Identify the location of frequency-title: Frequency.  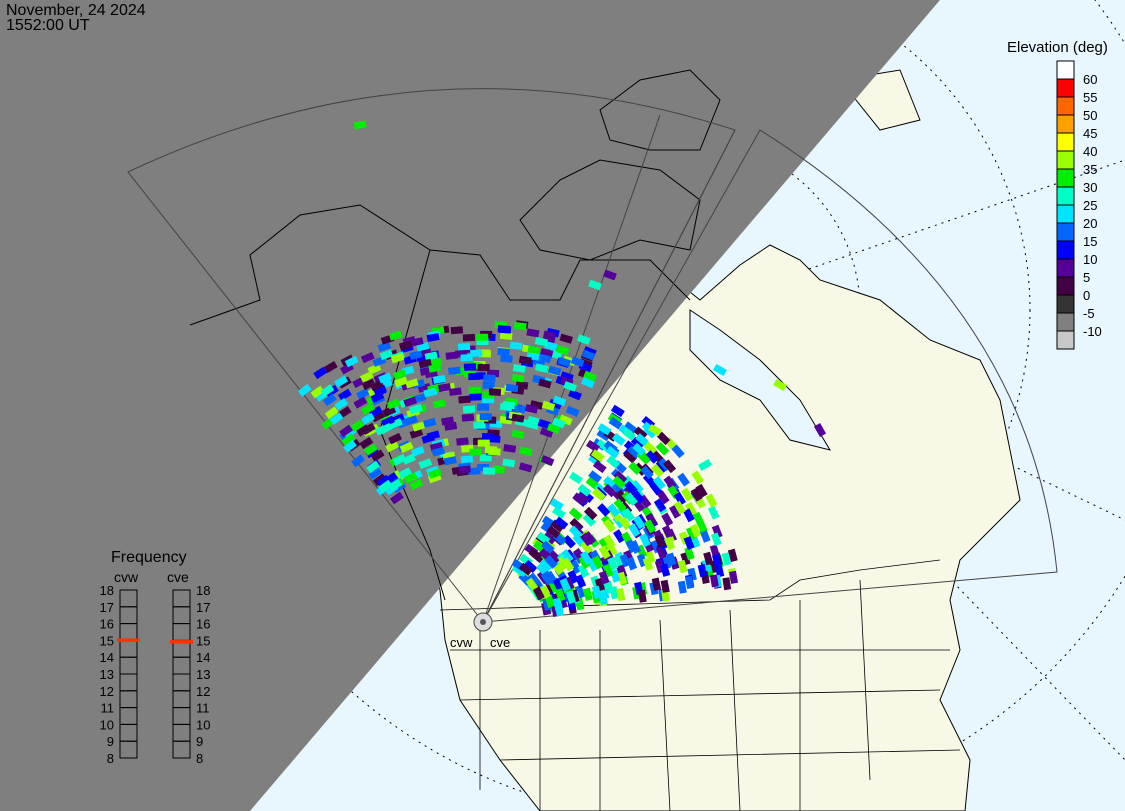
(149, 557).